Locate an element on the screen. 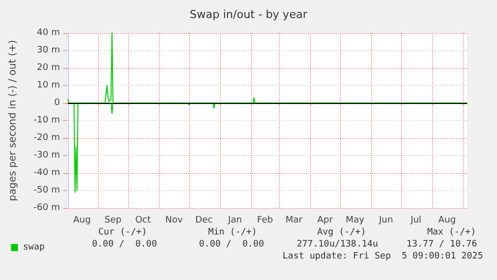 The image size is (497, 280). chart-title: Swap in/out - by year is located at coordinates (249, 14).